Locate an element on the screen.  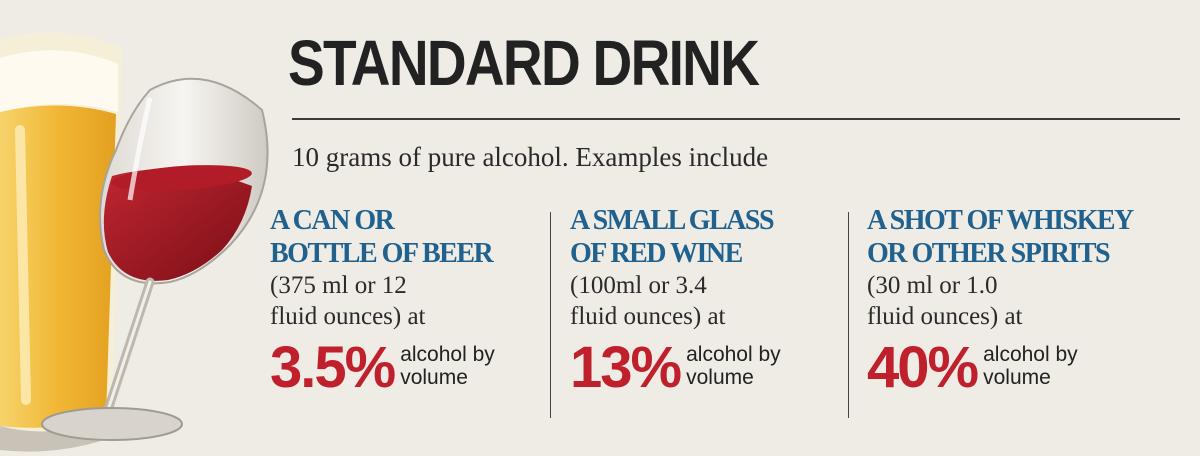
spirits-abv-percent: 40% is located at coordinates (923, 367).